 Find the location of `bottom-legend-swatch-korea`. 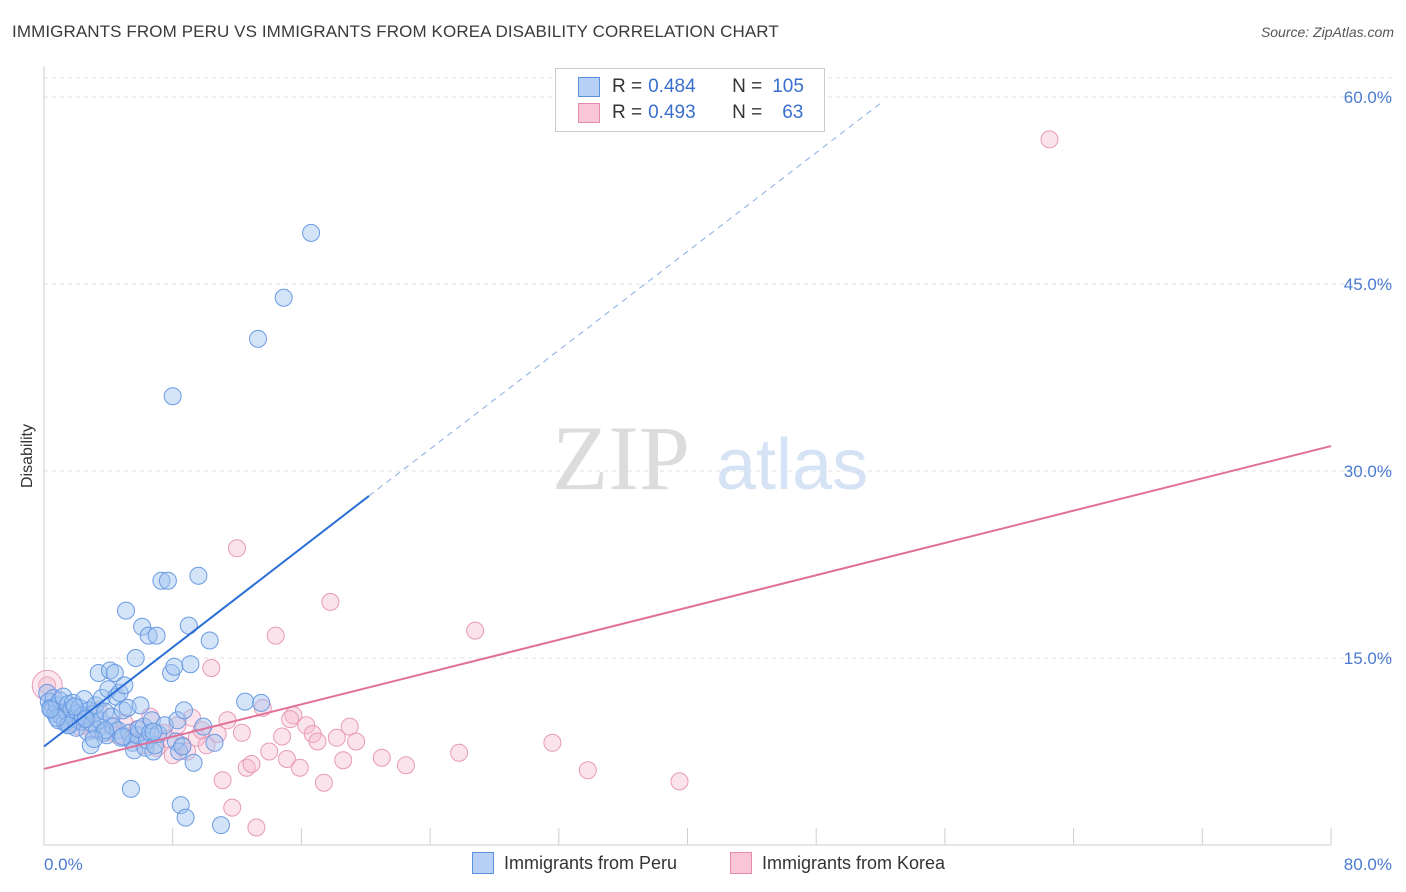

bottom-legend-swatch-korea is located at coordinates (741, 863).